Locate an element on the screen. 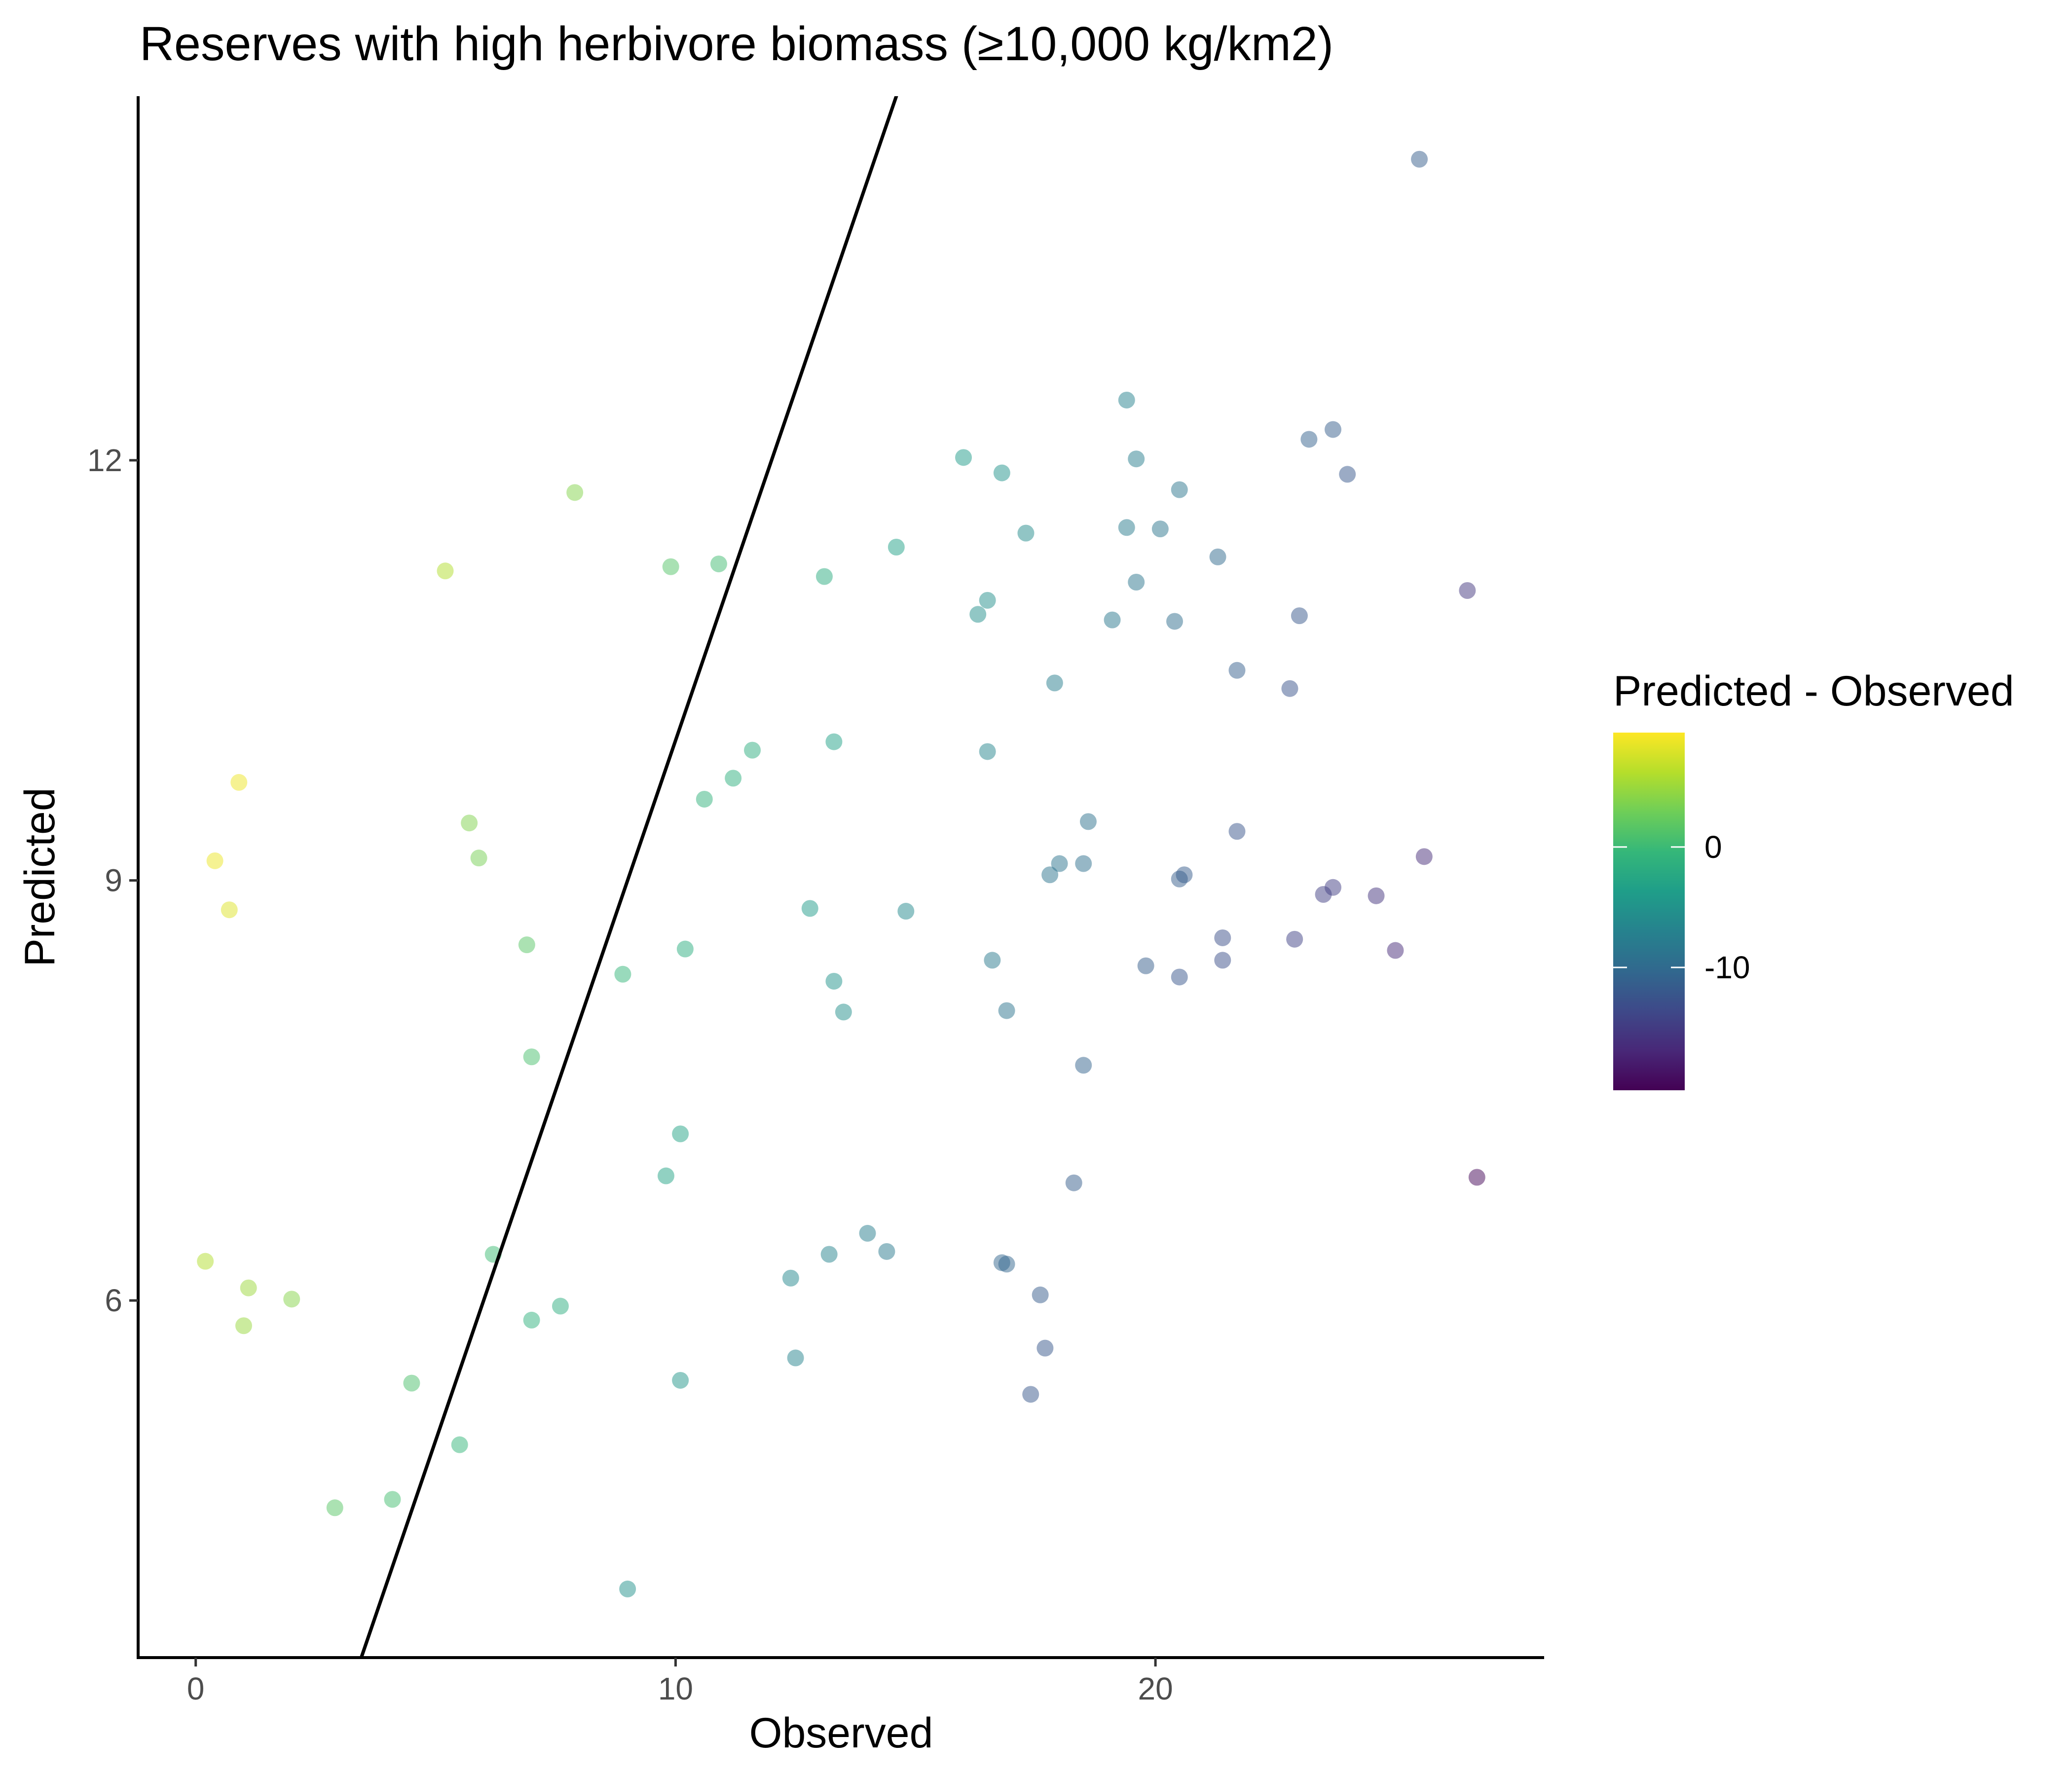 Image resolution: width=2072 pixels, height=1776 pixels. x-tick-label: 20 is located at coordinates (1156, 1689).